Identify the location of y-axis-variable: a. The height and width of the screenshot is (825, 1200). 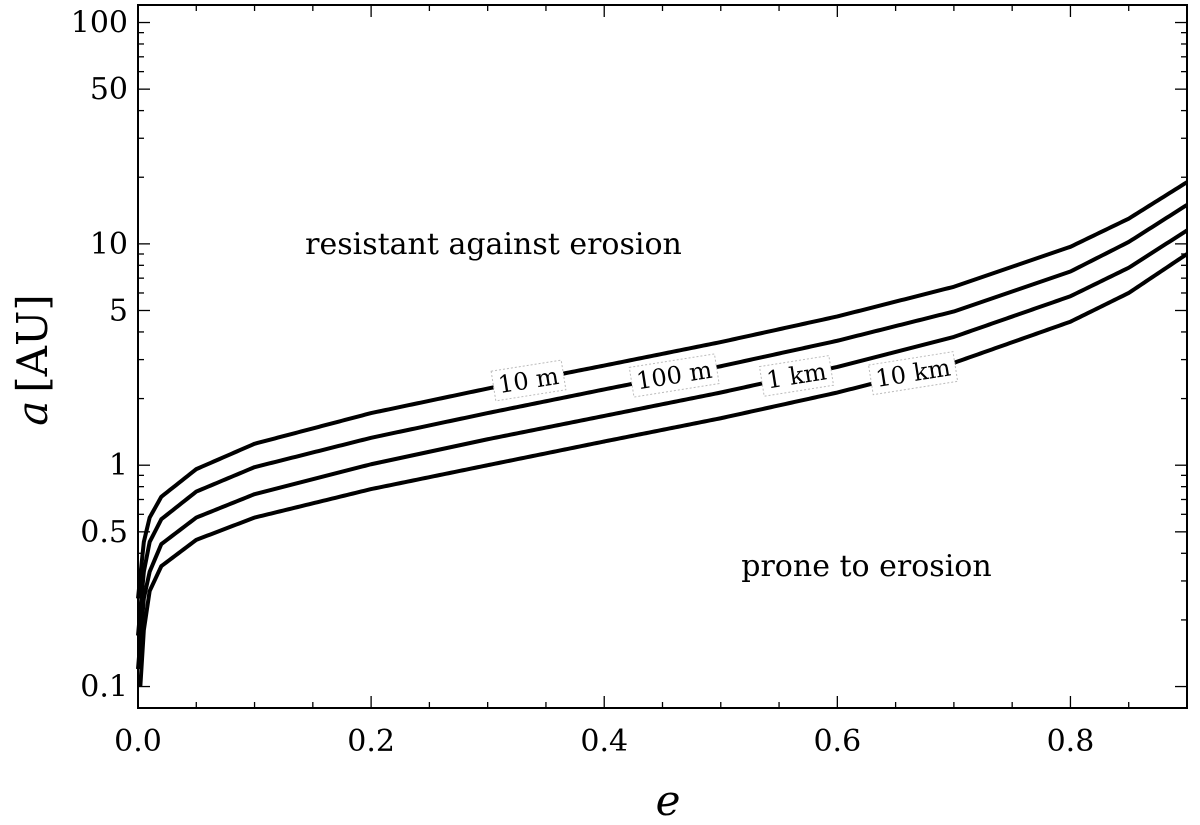
(32, 413).